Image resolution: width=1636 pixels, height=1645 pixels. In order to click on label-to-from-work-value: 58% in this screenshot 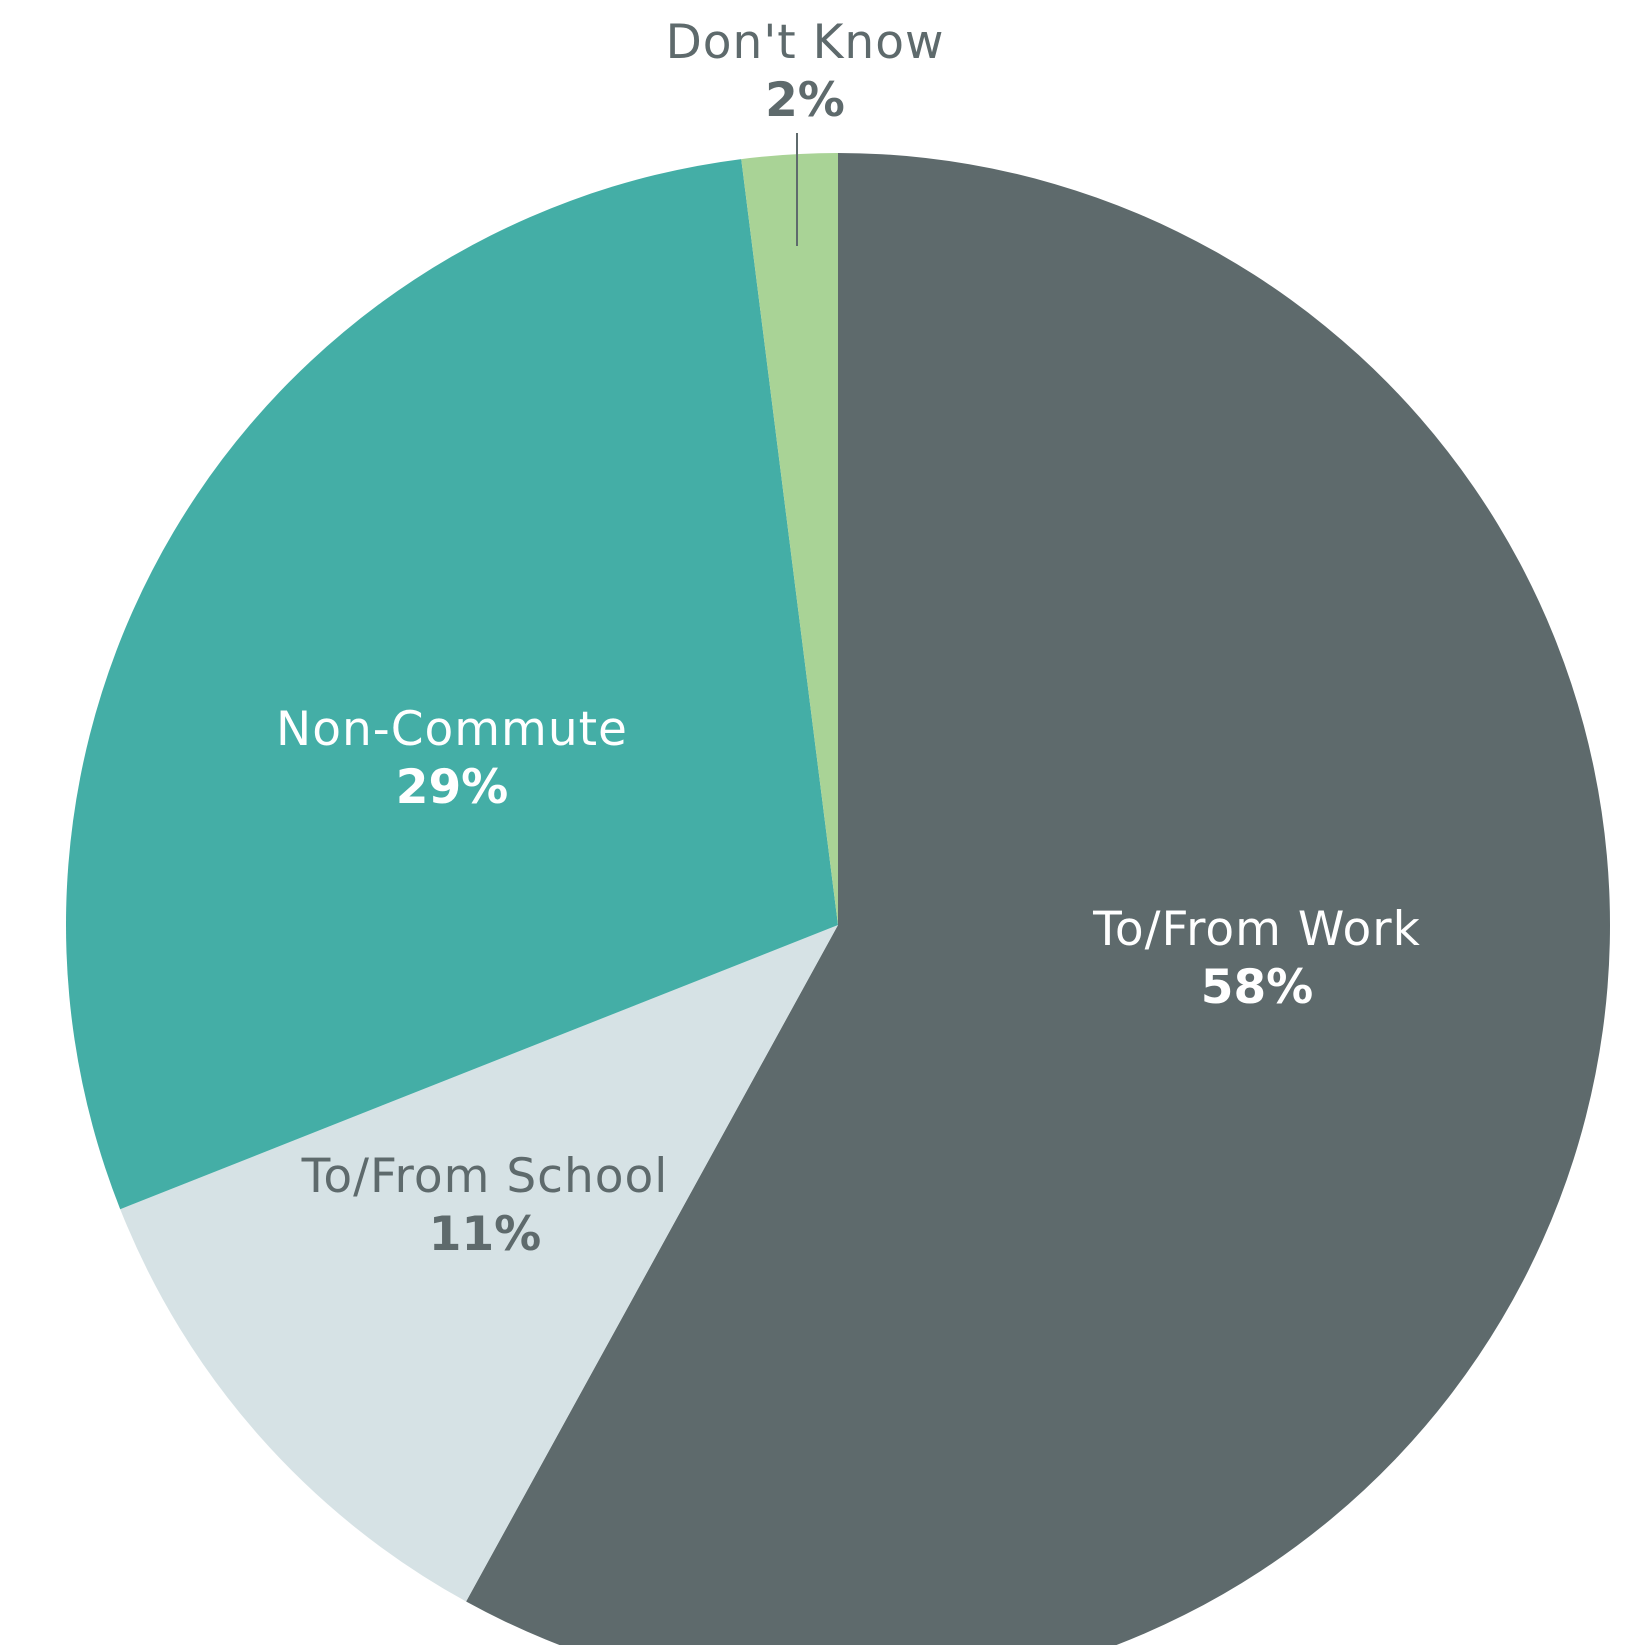, I will do `click(1257, 988)`.